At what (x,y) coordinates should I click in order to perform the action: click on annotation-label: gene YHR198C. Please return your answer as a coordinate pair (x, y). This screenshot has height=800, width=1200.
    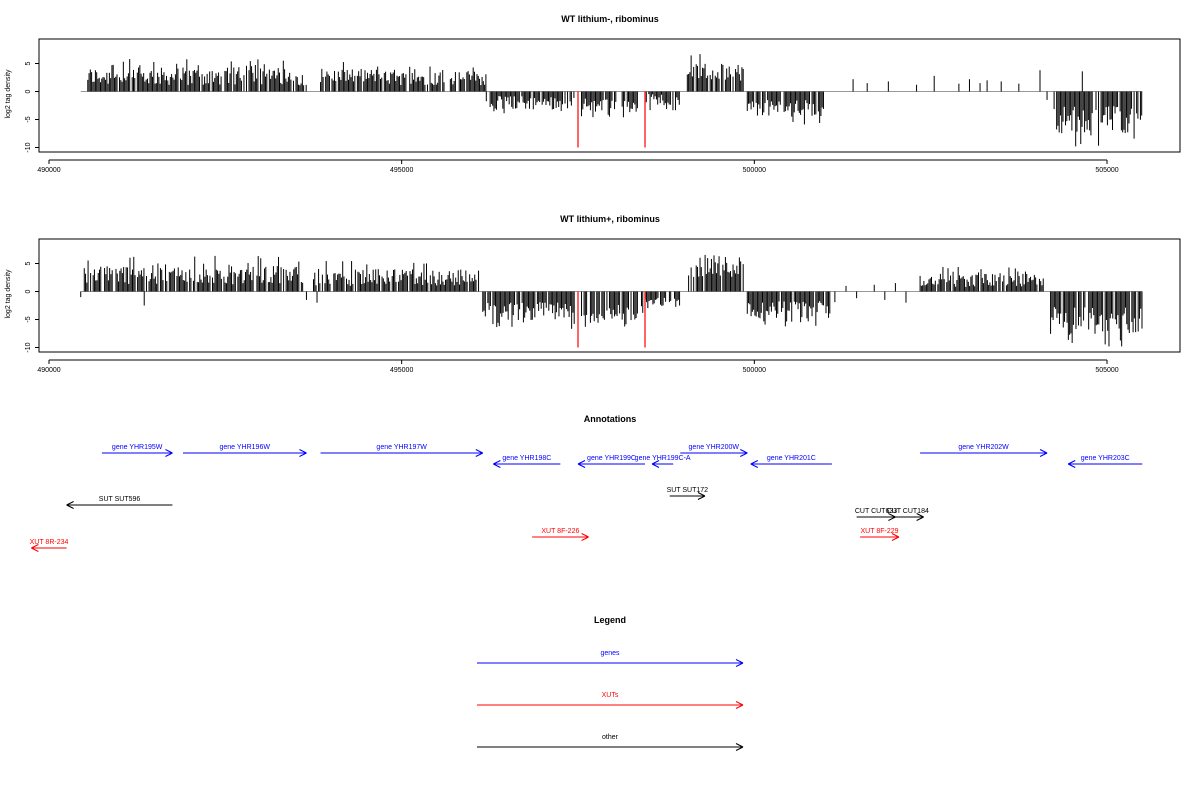
    Looking at the image, I should click on (526, 458).